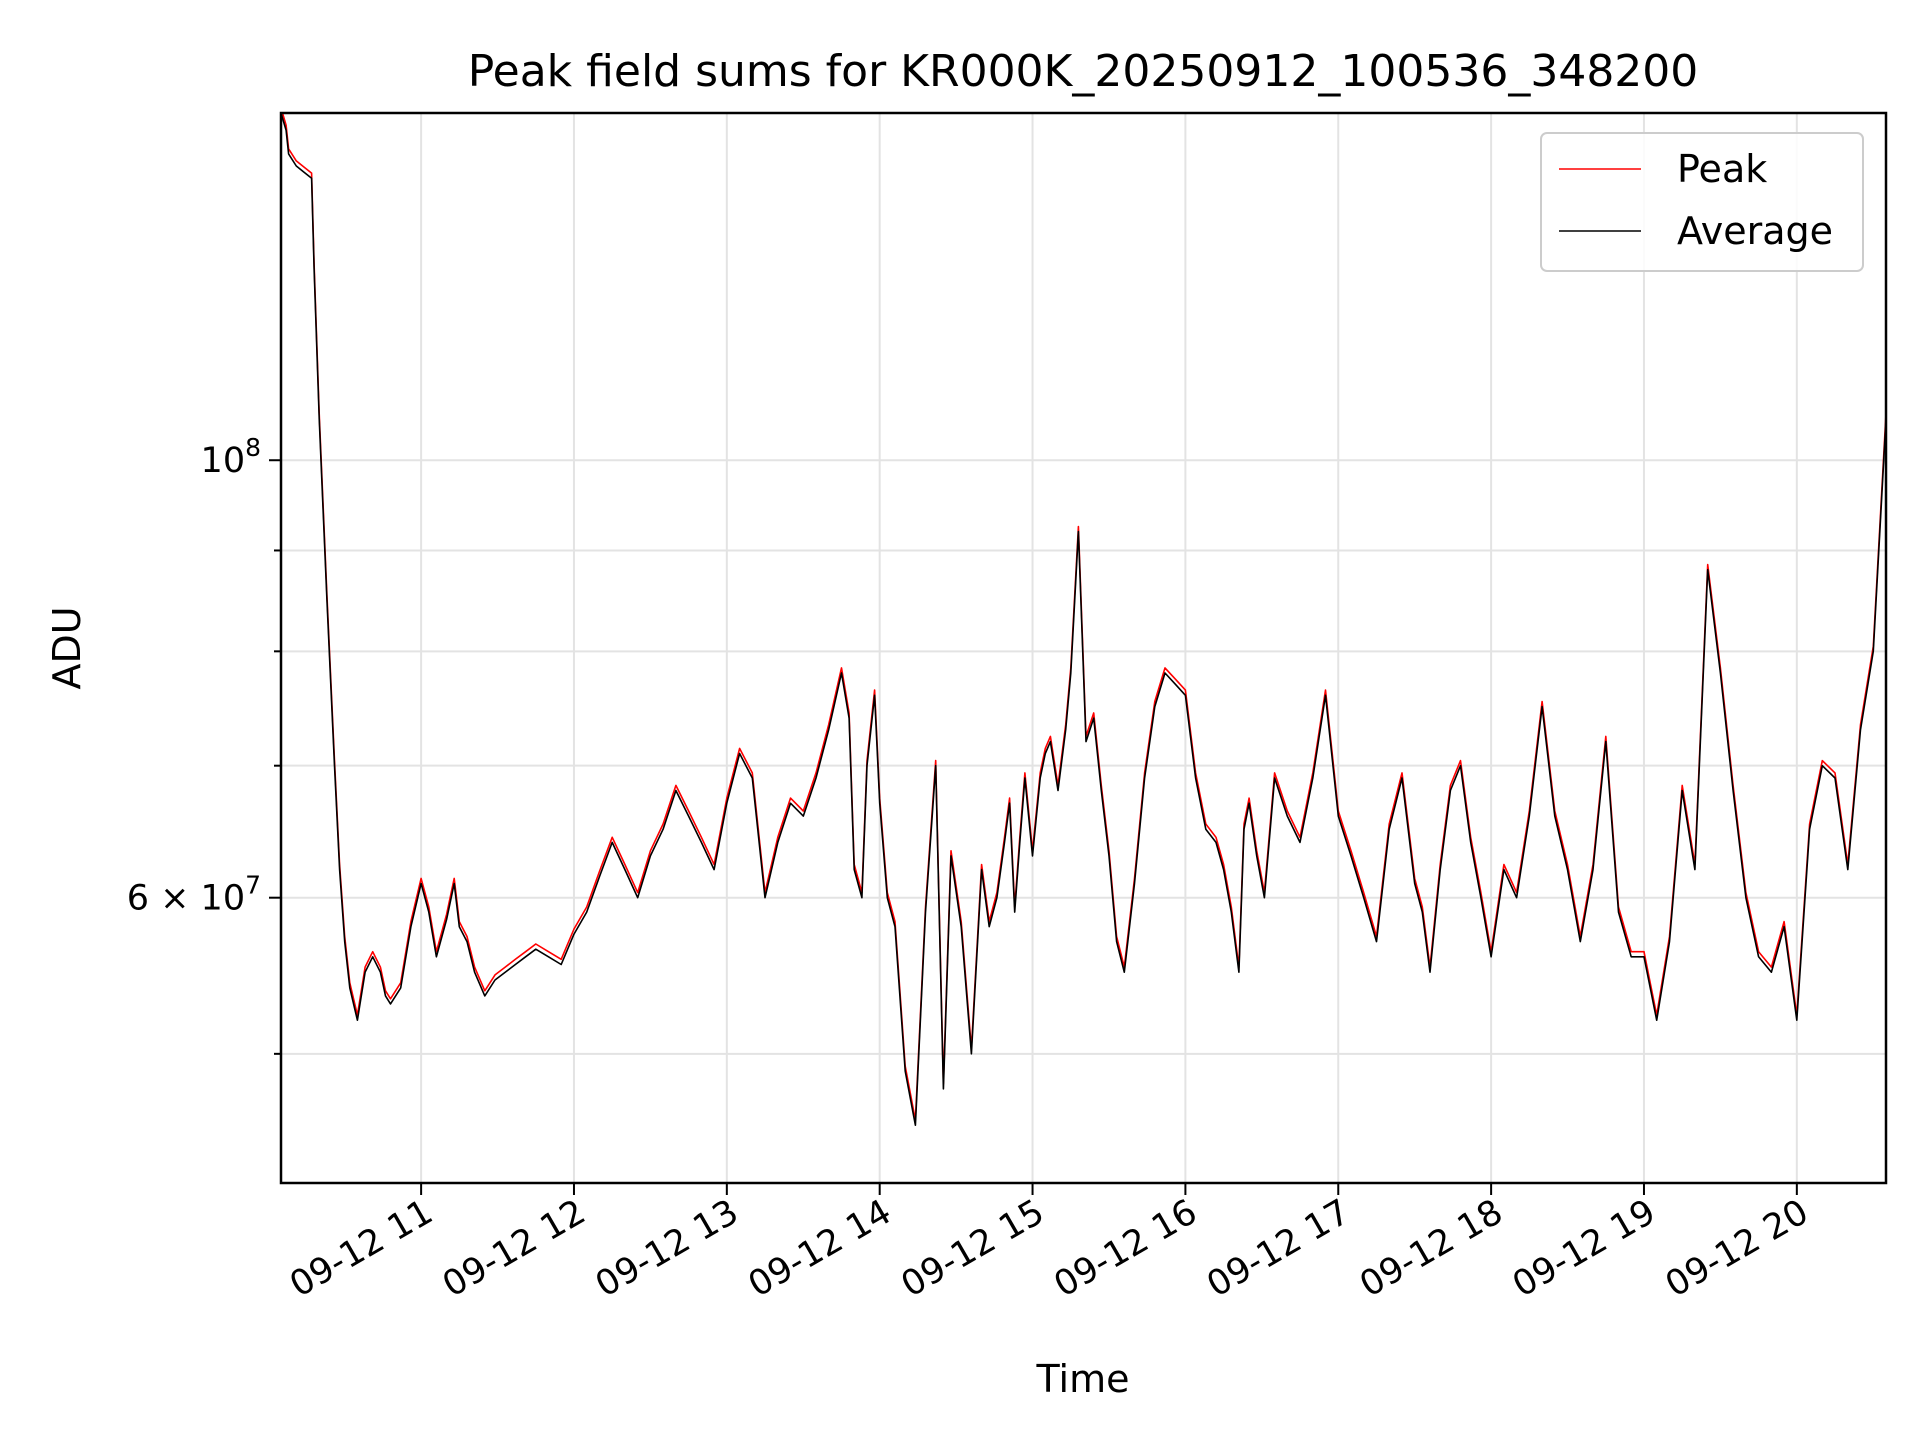  Describe the element at coordinates (1722, 169) in the screenshot. I see `legend-label-peak: Peak` at that location.